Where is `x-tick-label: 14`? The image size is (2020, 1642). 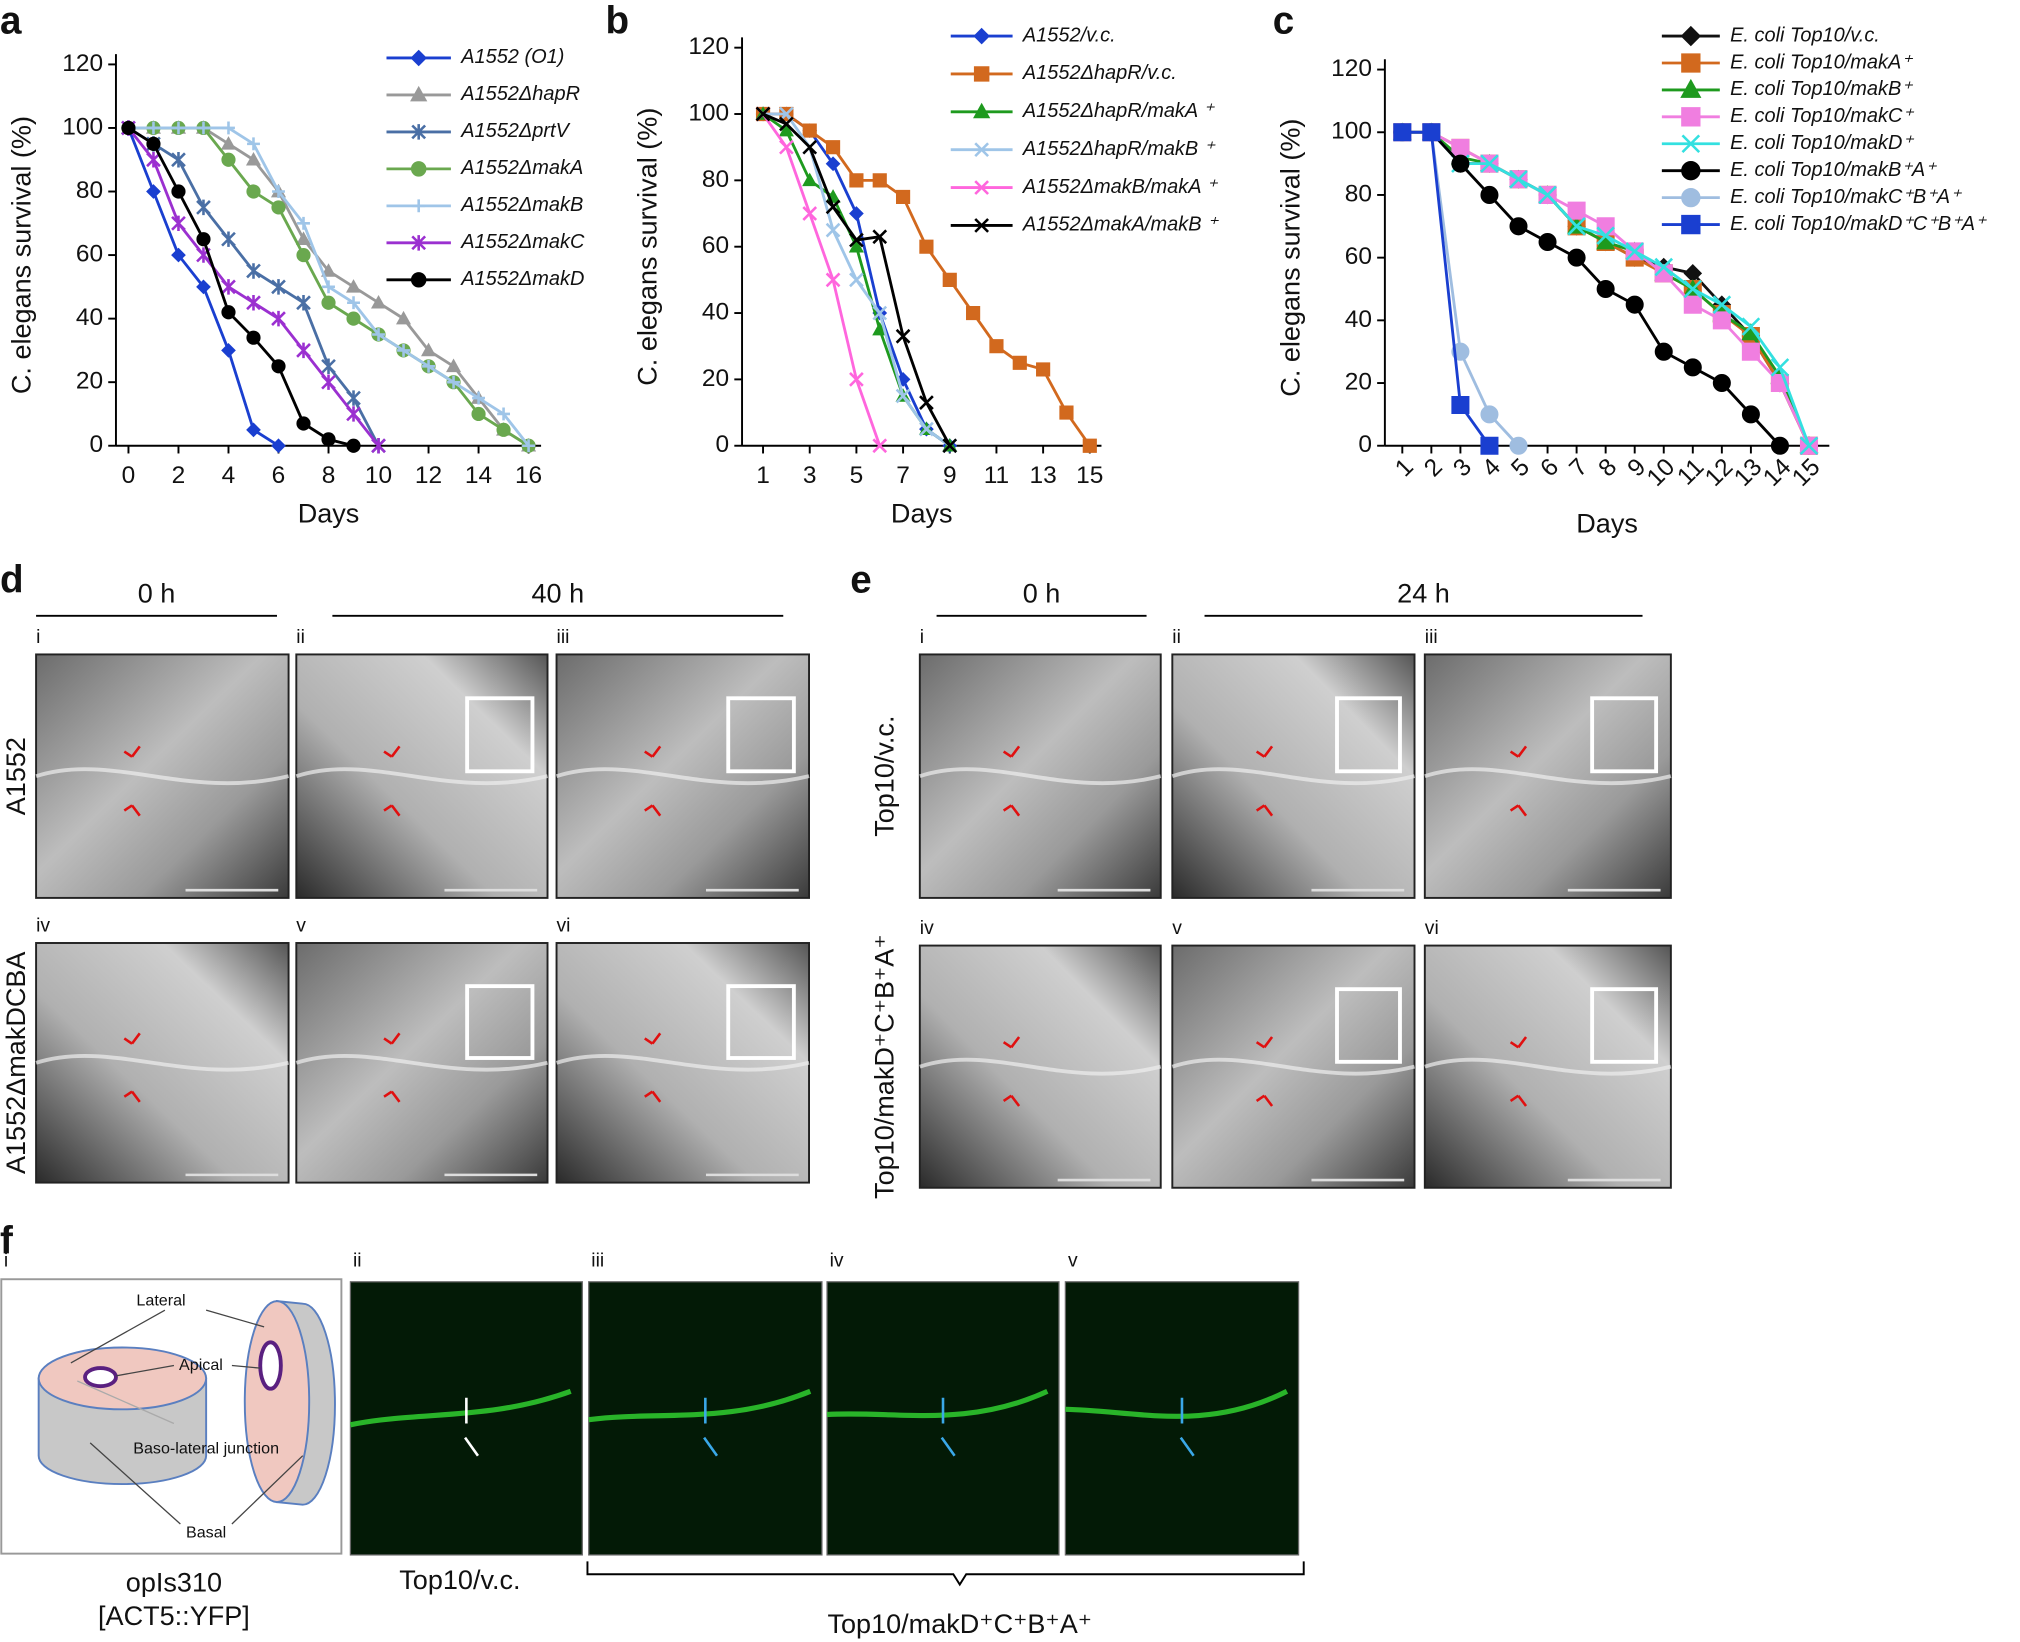 x-tick-label: 14 is located at coordinates (478, 475).